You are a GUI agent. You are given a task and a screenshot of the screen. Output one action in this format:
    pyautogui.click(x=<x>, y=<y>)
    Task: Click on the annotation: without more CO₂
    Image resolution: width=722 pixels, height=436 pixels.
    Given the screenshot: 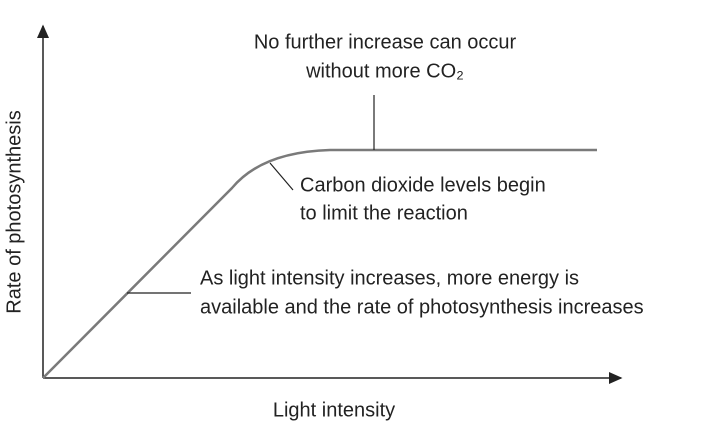 What is the action you would take?
    pyautogui.click(x=384, y=71)
    